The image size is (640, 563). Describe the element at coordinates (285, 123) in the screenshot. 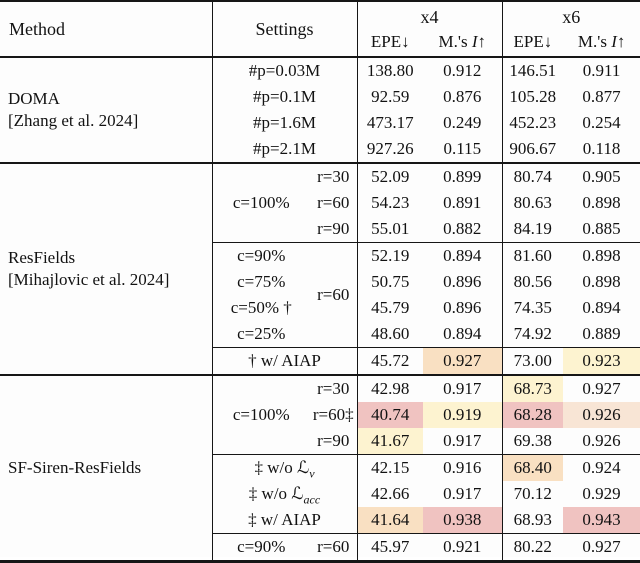

I see `settings-cell: #p=1.6M` at that location.